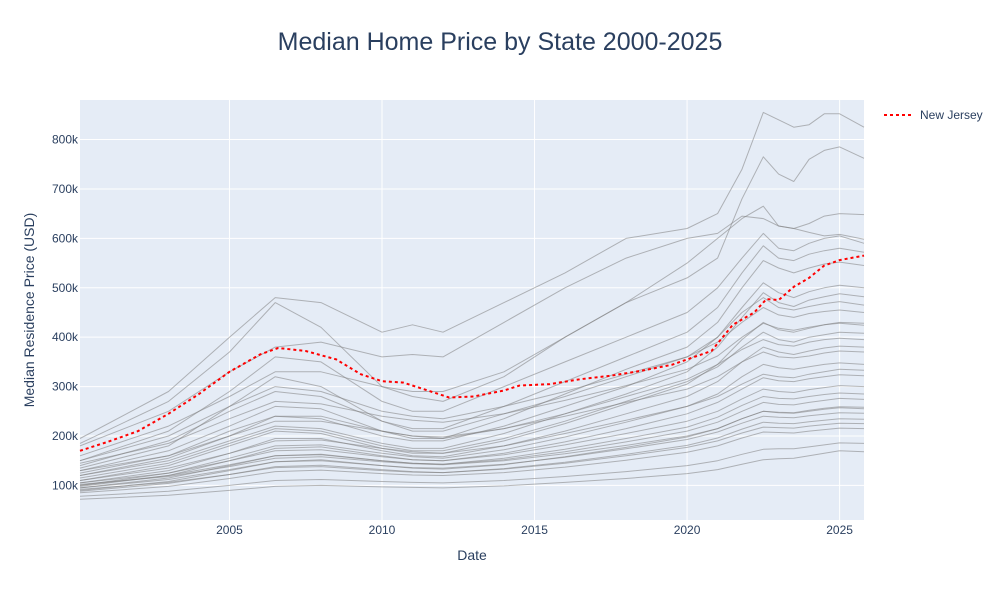 Image resolution: width=1000 pixels, height=600 pixels. I want to click on y-tick-label: 100k, so click(65, 485).